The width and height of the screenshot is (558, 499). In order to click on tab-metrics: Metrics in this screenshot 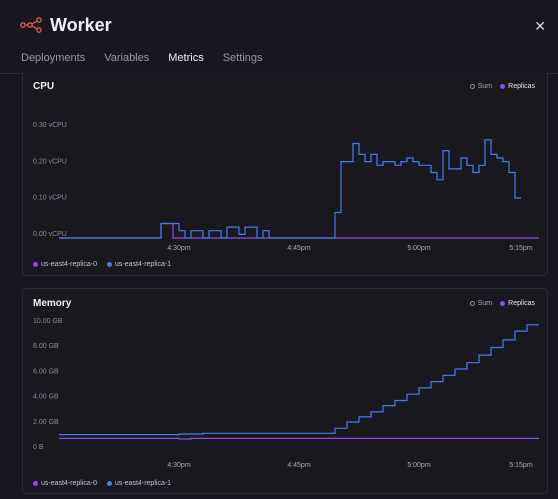, I will do `click(186, 63)`.